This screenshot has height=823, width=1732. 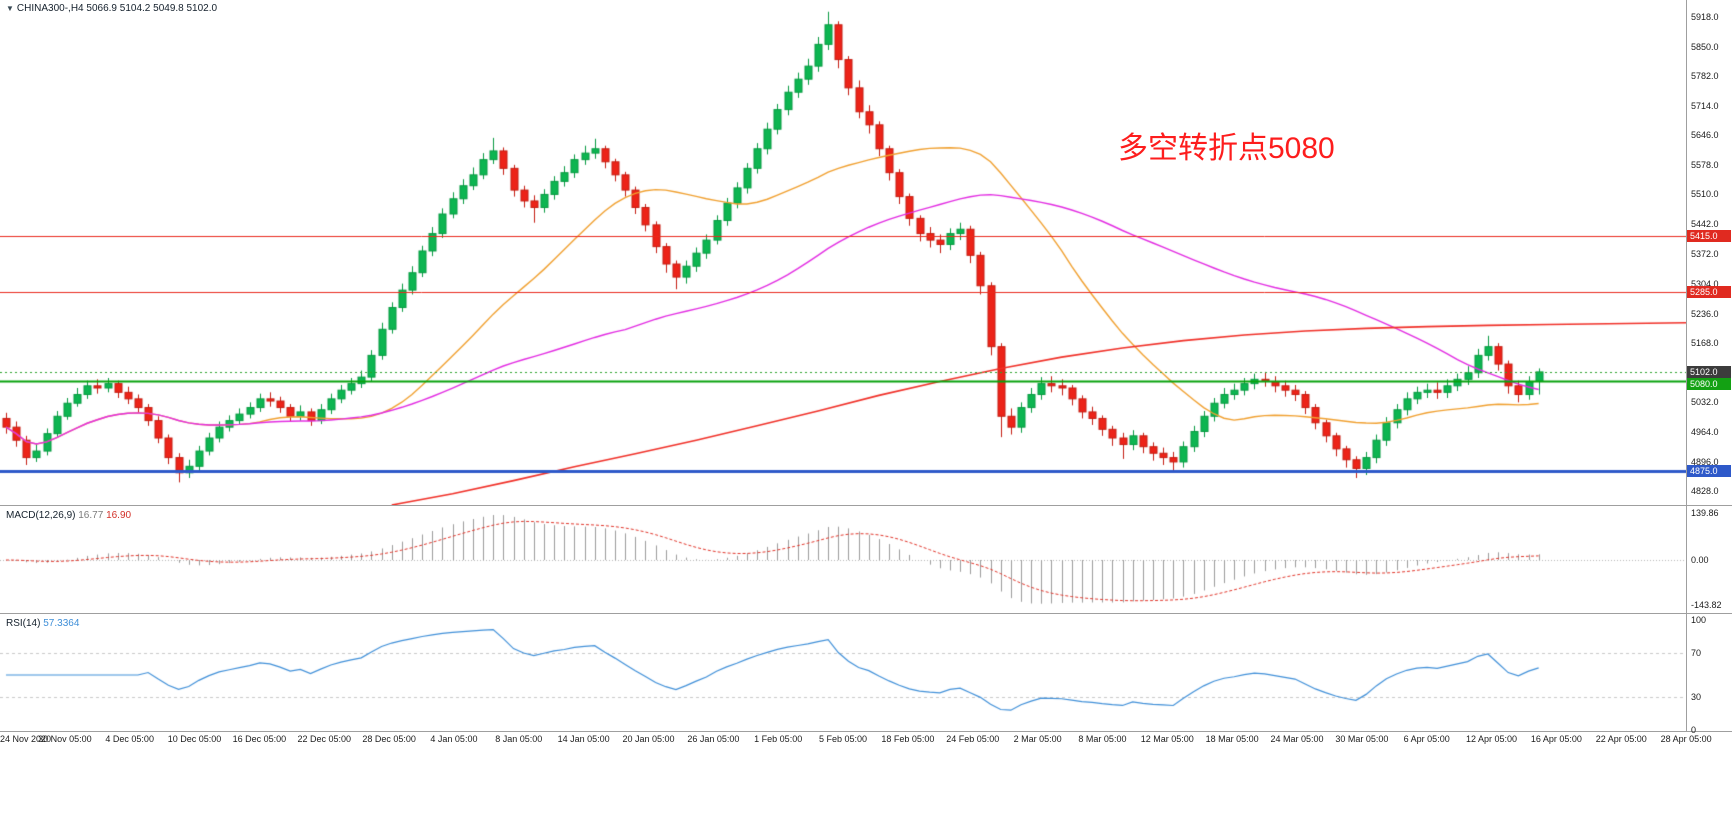 What do you see at coordinates (1232, 739) in the screenshot?
I see `time-axis-label: 18 Mar 05:00` at bounding box center [1232, 739].